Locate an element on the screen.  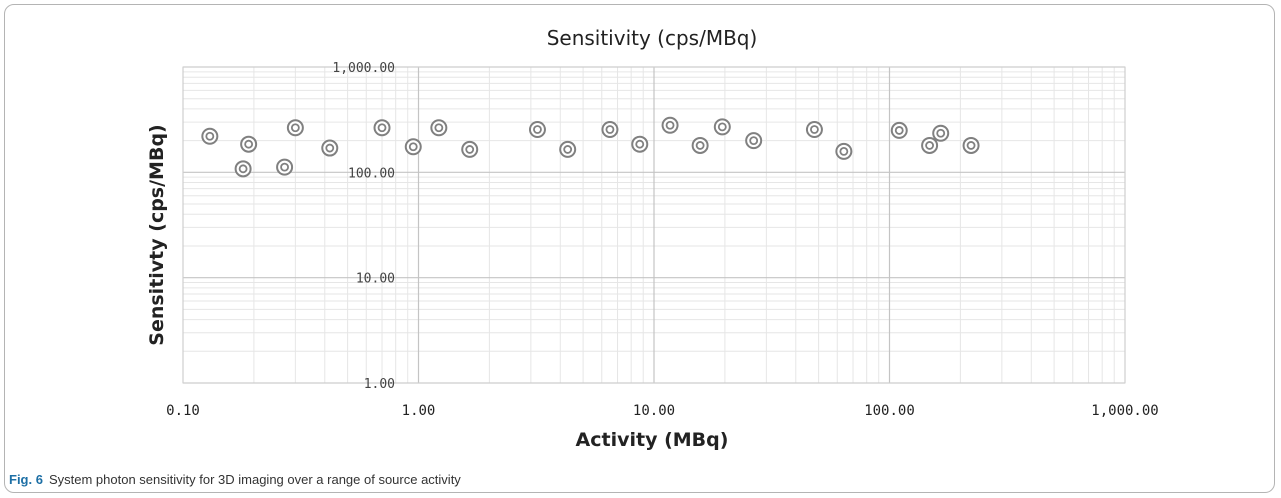
y-tick-label: 10.00 is located at coordinates (375, 279).